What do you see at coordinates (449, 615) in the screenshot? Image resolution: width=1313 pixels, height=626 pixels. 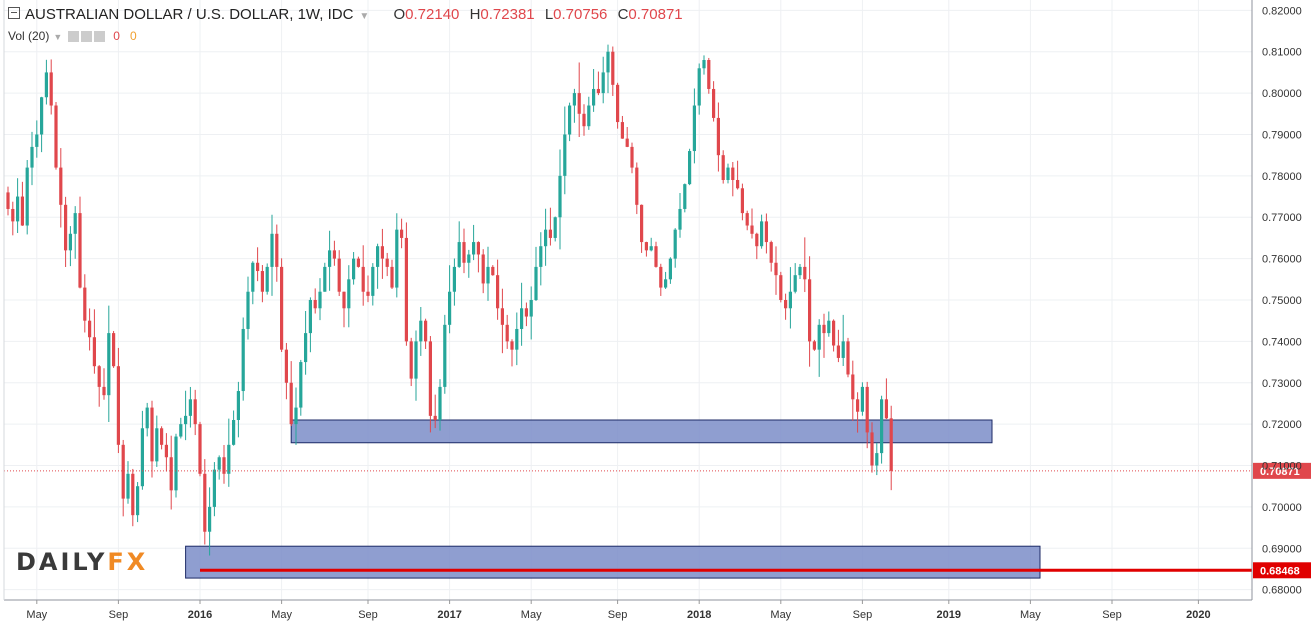 I see `x-tick-label: 2017` at bounding box center [449, 615].